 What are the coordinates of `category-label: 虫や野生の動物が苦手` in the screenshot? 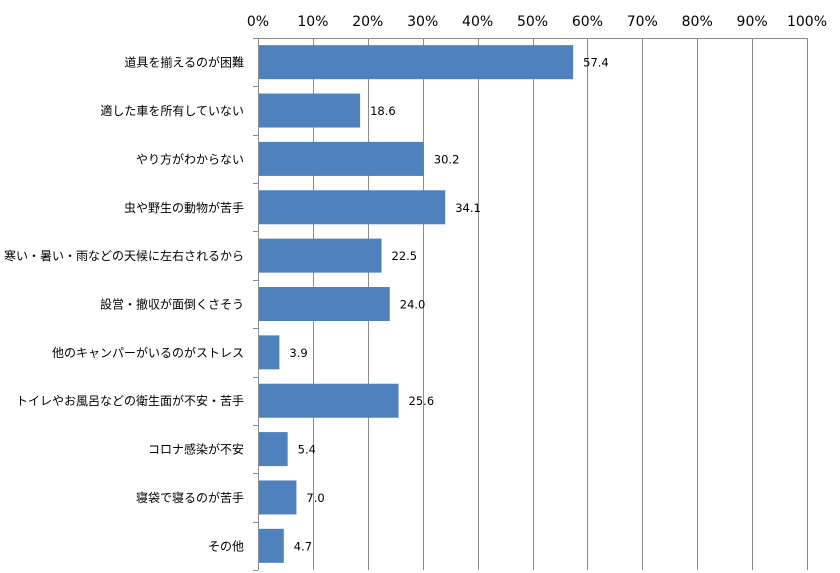 It's located at (184, 207).